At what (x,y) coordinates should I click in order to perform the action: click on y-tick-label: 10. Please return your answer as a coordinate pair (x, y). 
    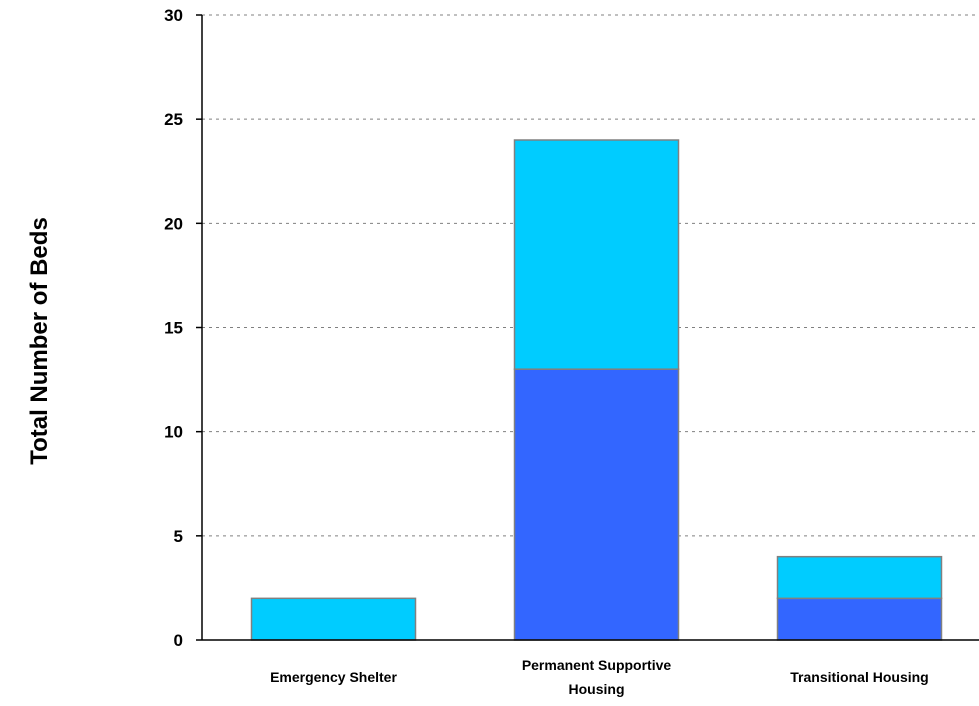
    Looking at the image, I should click on (173, 432).